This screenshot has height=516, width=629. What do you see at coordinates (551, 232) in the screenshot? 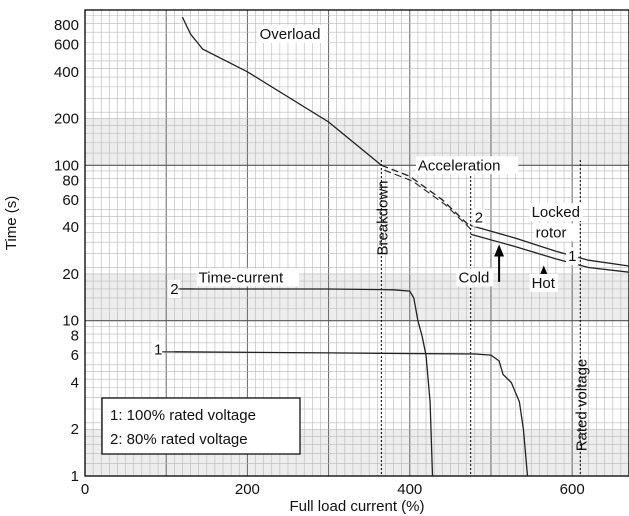
I see `annotation-4: rotor` at bounding box center [551, 232].